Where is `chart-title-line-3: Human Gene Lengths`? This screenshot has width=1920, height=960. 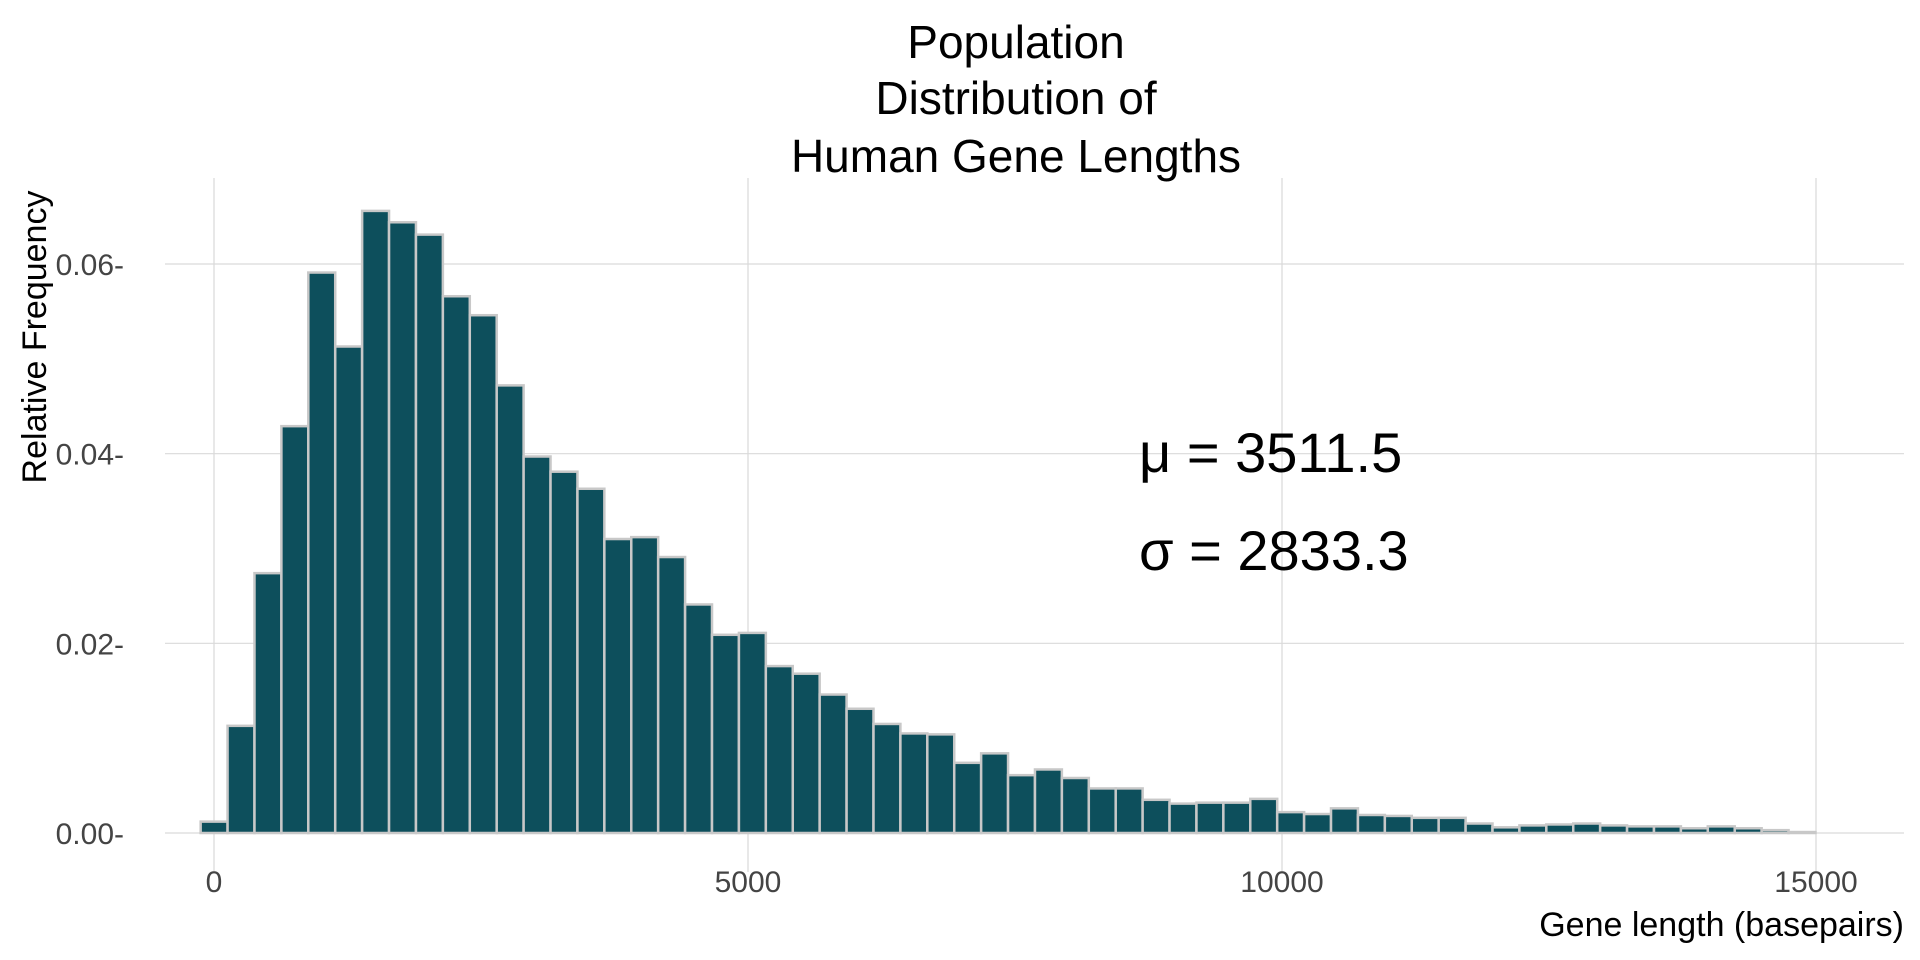 chart-title-line-3: Human Gene Lengths is located at coordinates (1016, 156).